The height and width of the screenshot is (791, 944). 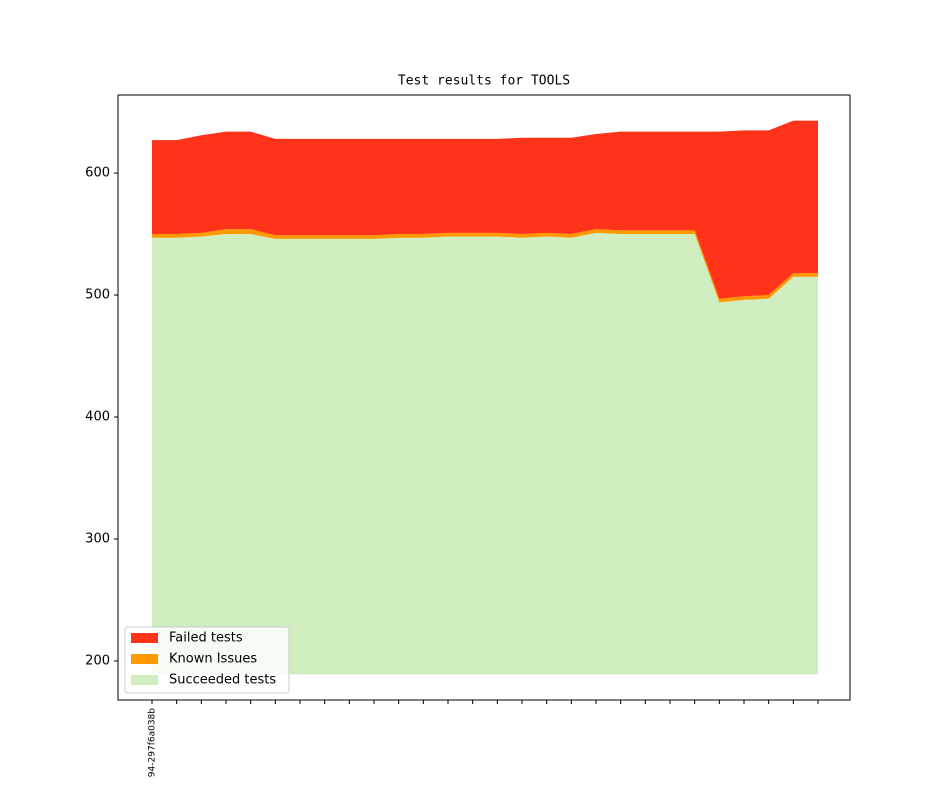 What do you see at coordinates (97, 660) in the screenshot?
I see `y-tick-label: 200` at bounding box center [97, 660].